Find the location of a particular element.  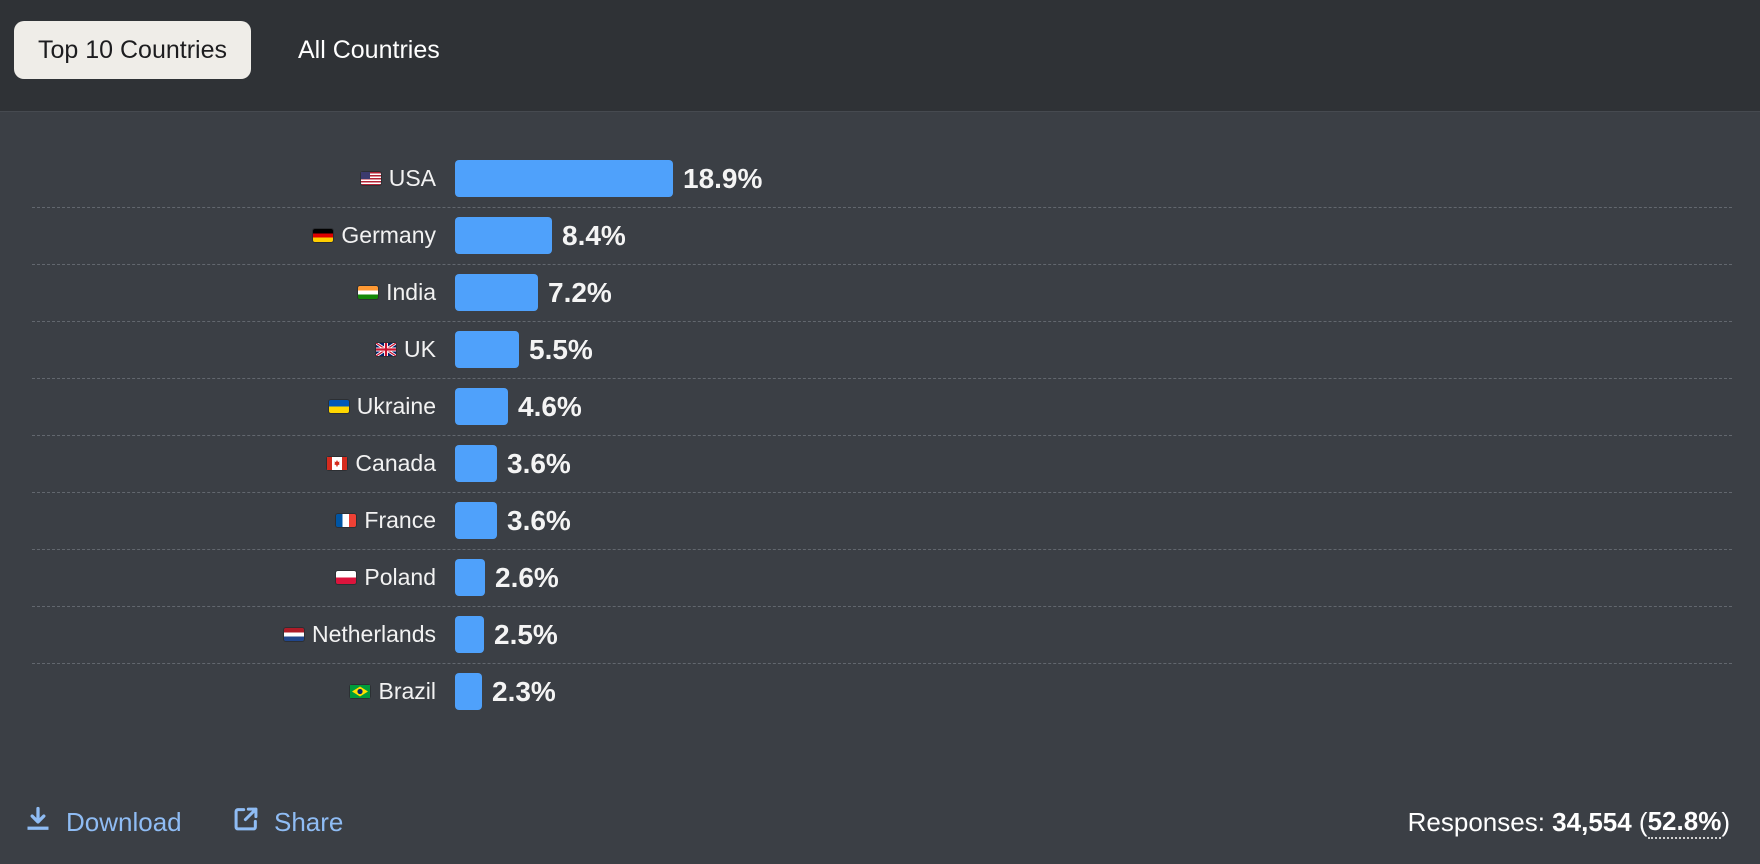

country-label: UK is located at coordinates (406, 349).